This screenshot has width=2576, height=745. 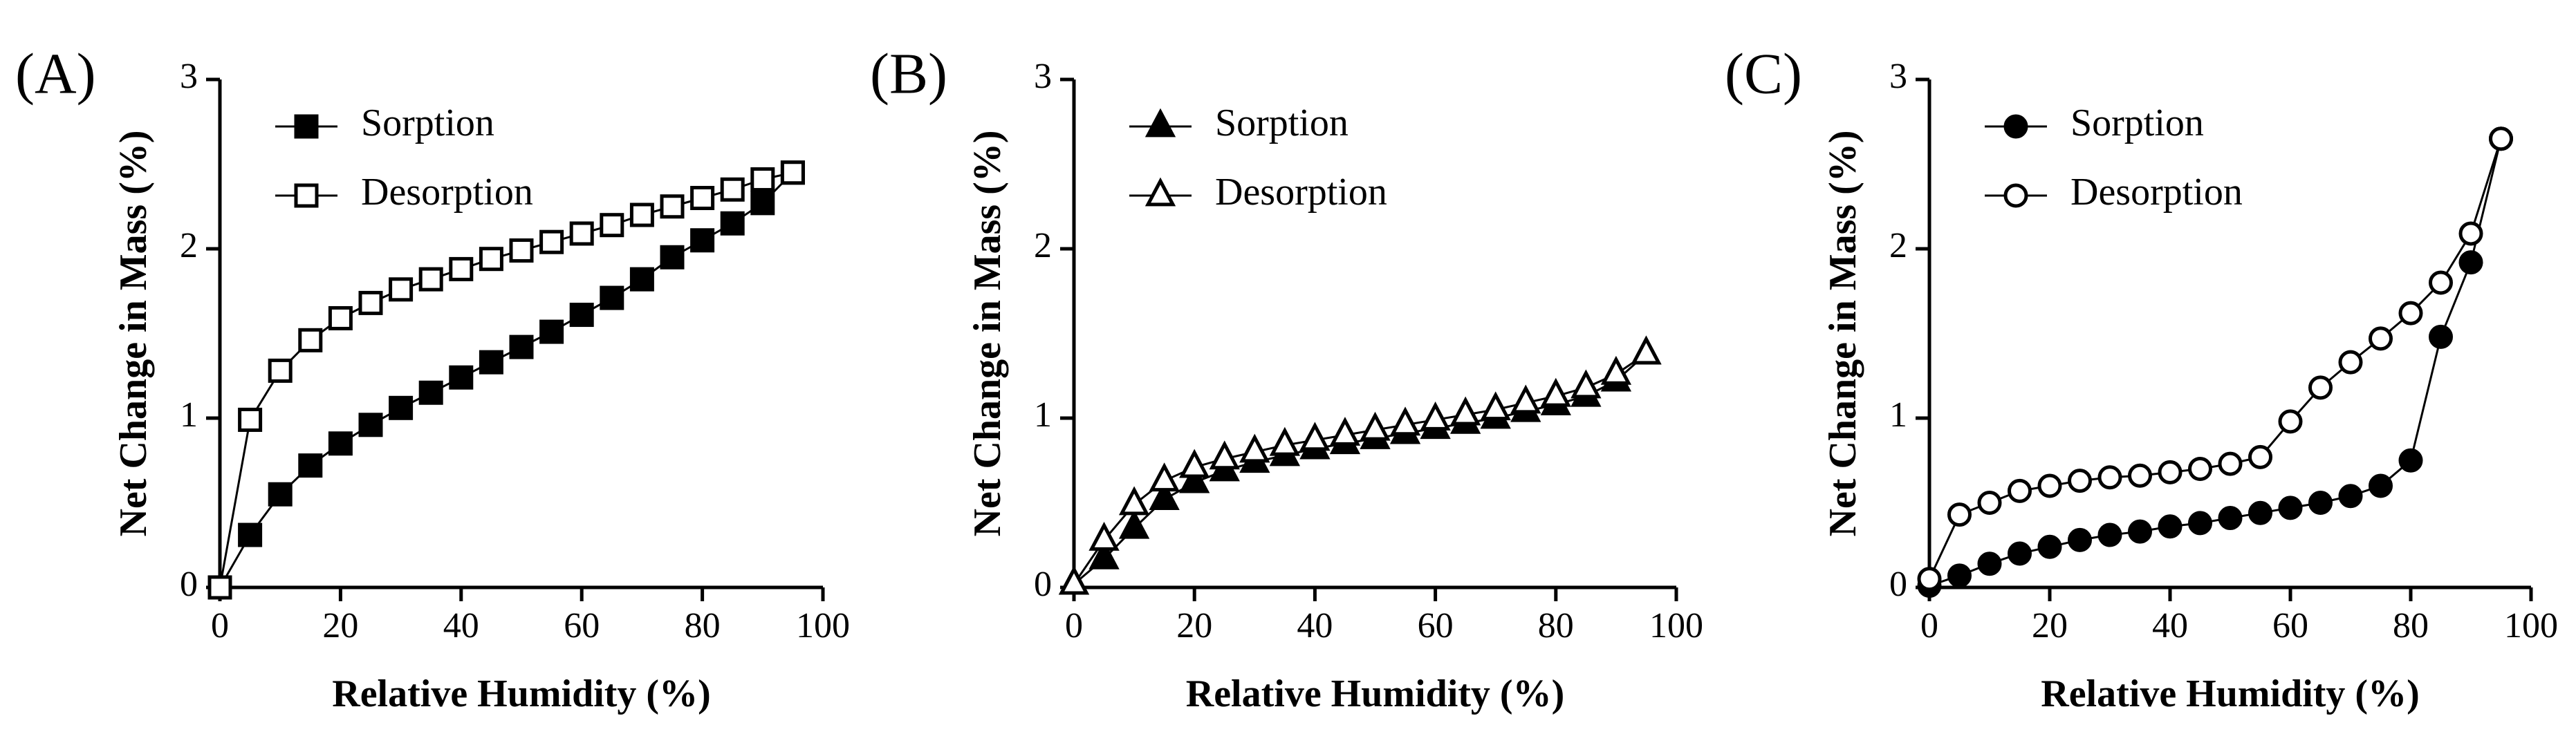 I want to click on panel-label: (C), so click(x=1764, y=73).